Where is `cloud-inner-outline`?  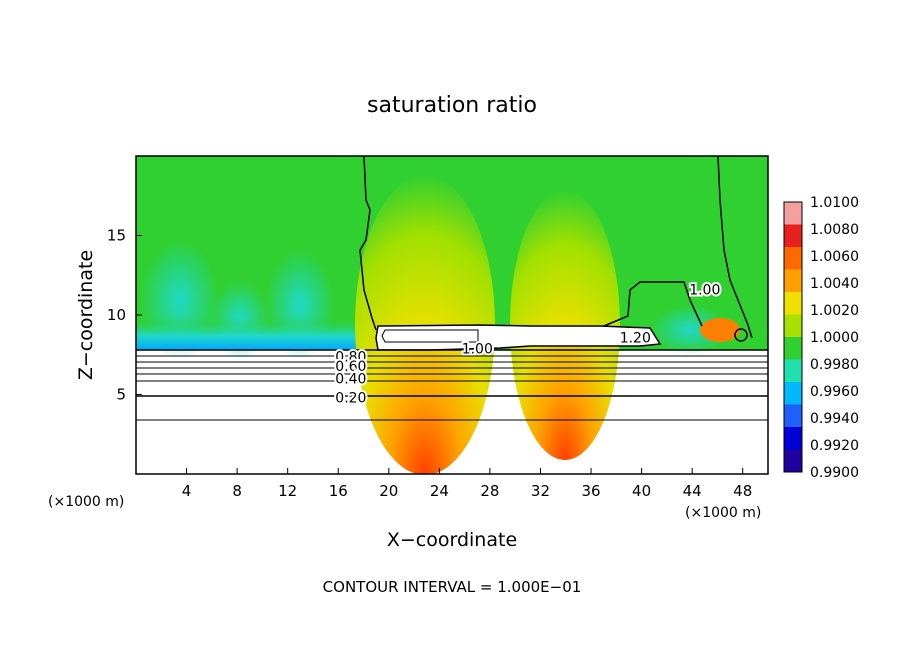 cloud-inner-outline is located at coordinates (430, 336).